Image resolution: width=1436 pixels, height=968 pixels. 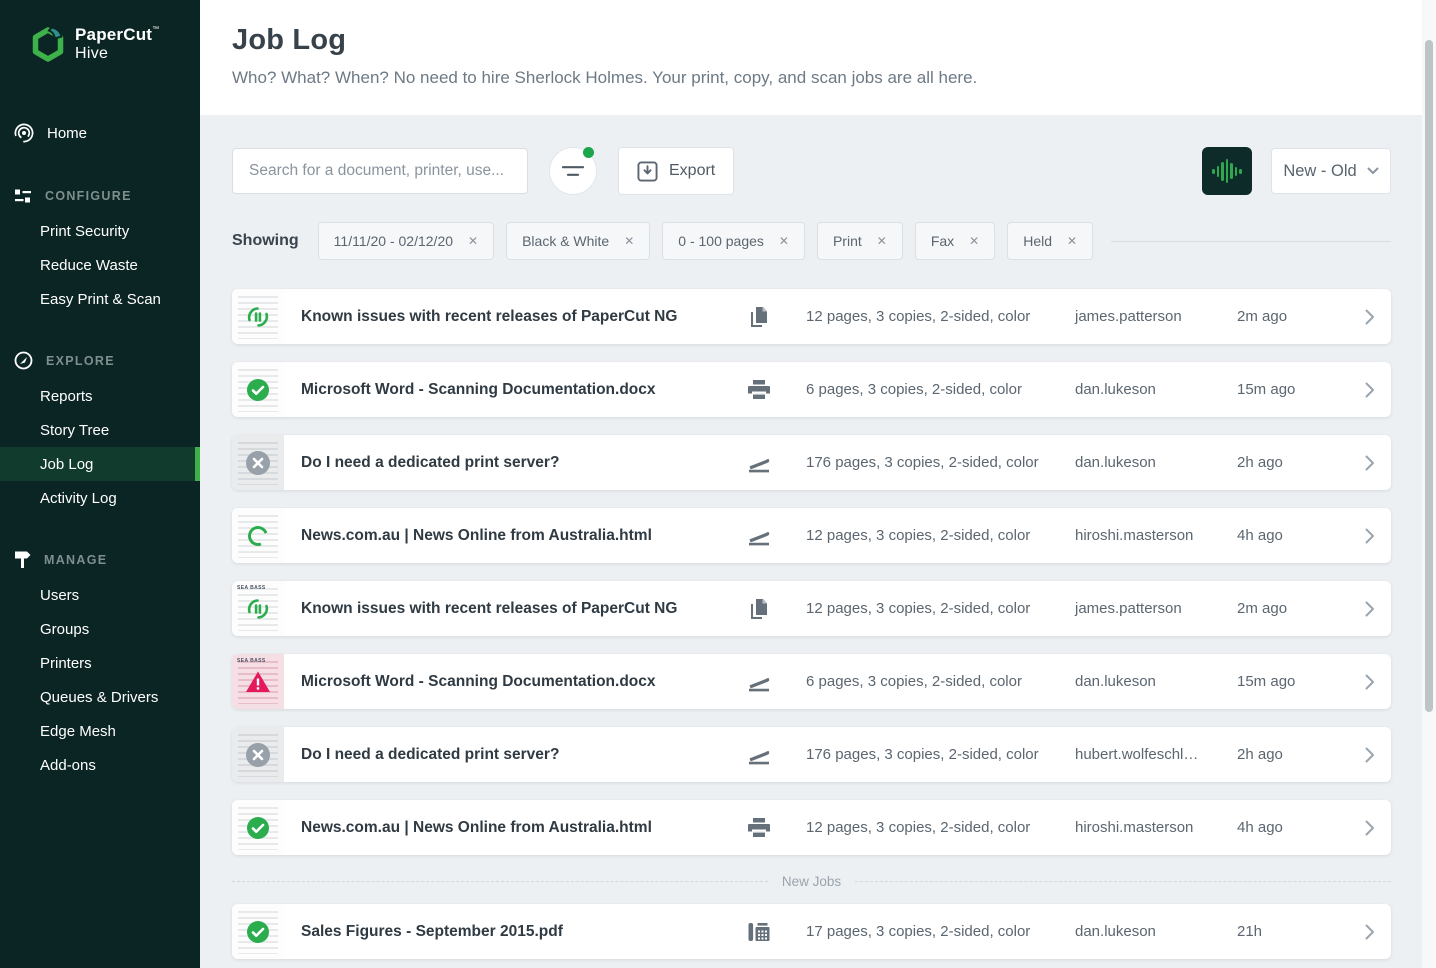 What do you see at coordinates (67, 133) in the screenshot?
I see `sidebar-item-label: Home` at bounding box center [67, 133].